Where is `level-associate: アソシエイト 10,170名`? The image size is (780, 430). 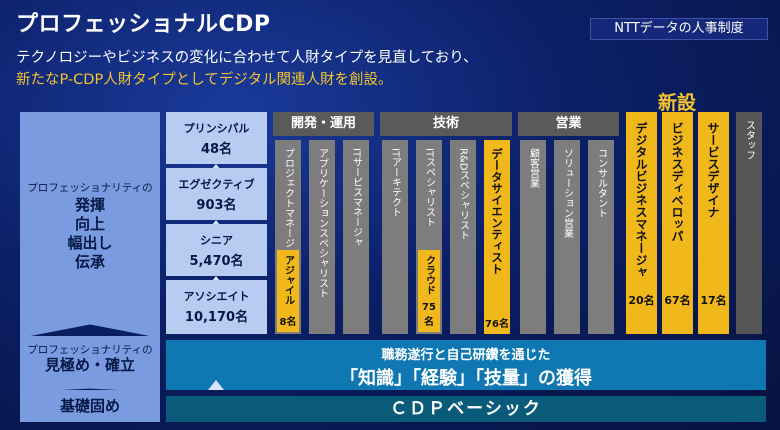
level-associate: アソシエイト 10,170名 is located at coordinates (216, 307).